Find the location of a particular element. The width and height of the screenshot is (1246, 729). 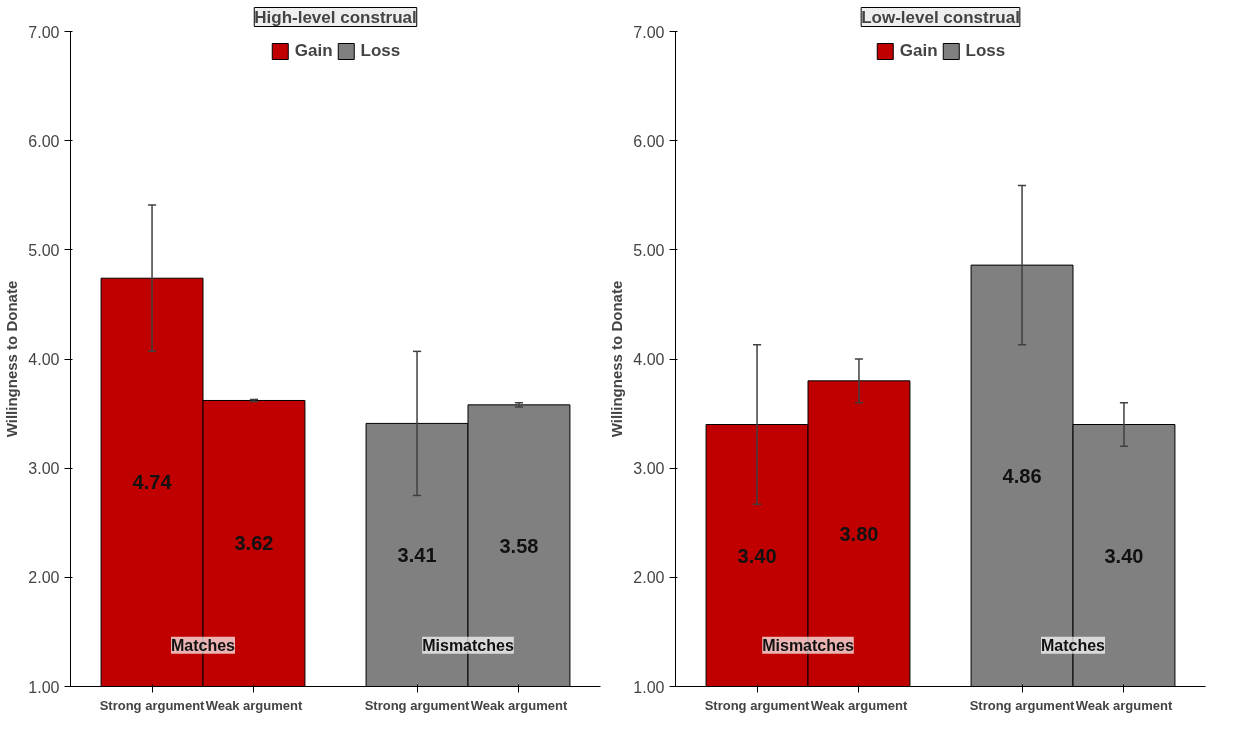

data-label: 3.41 is located at coordinates (417, 554).